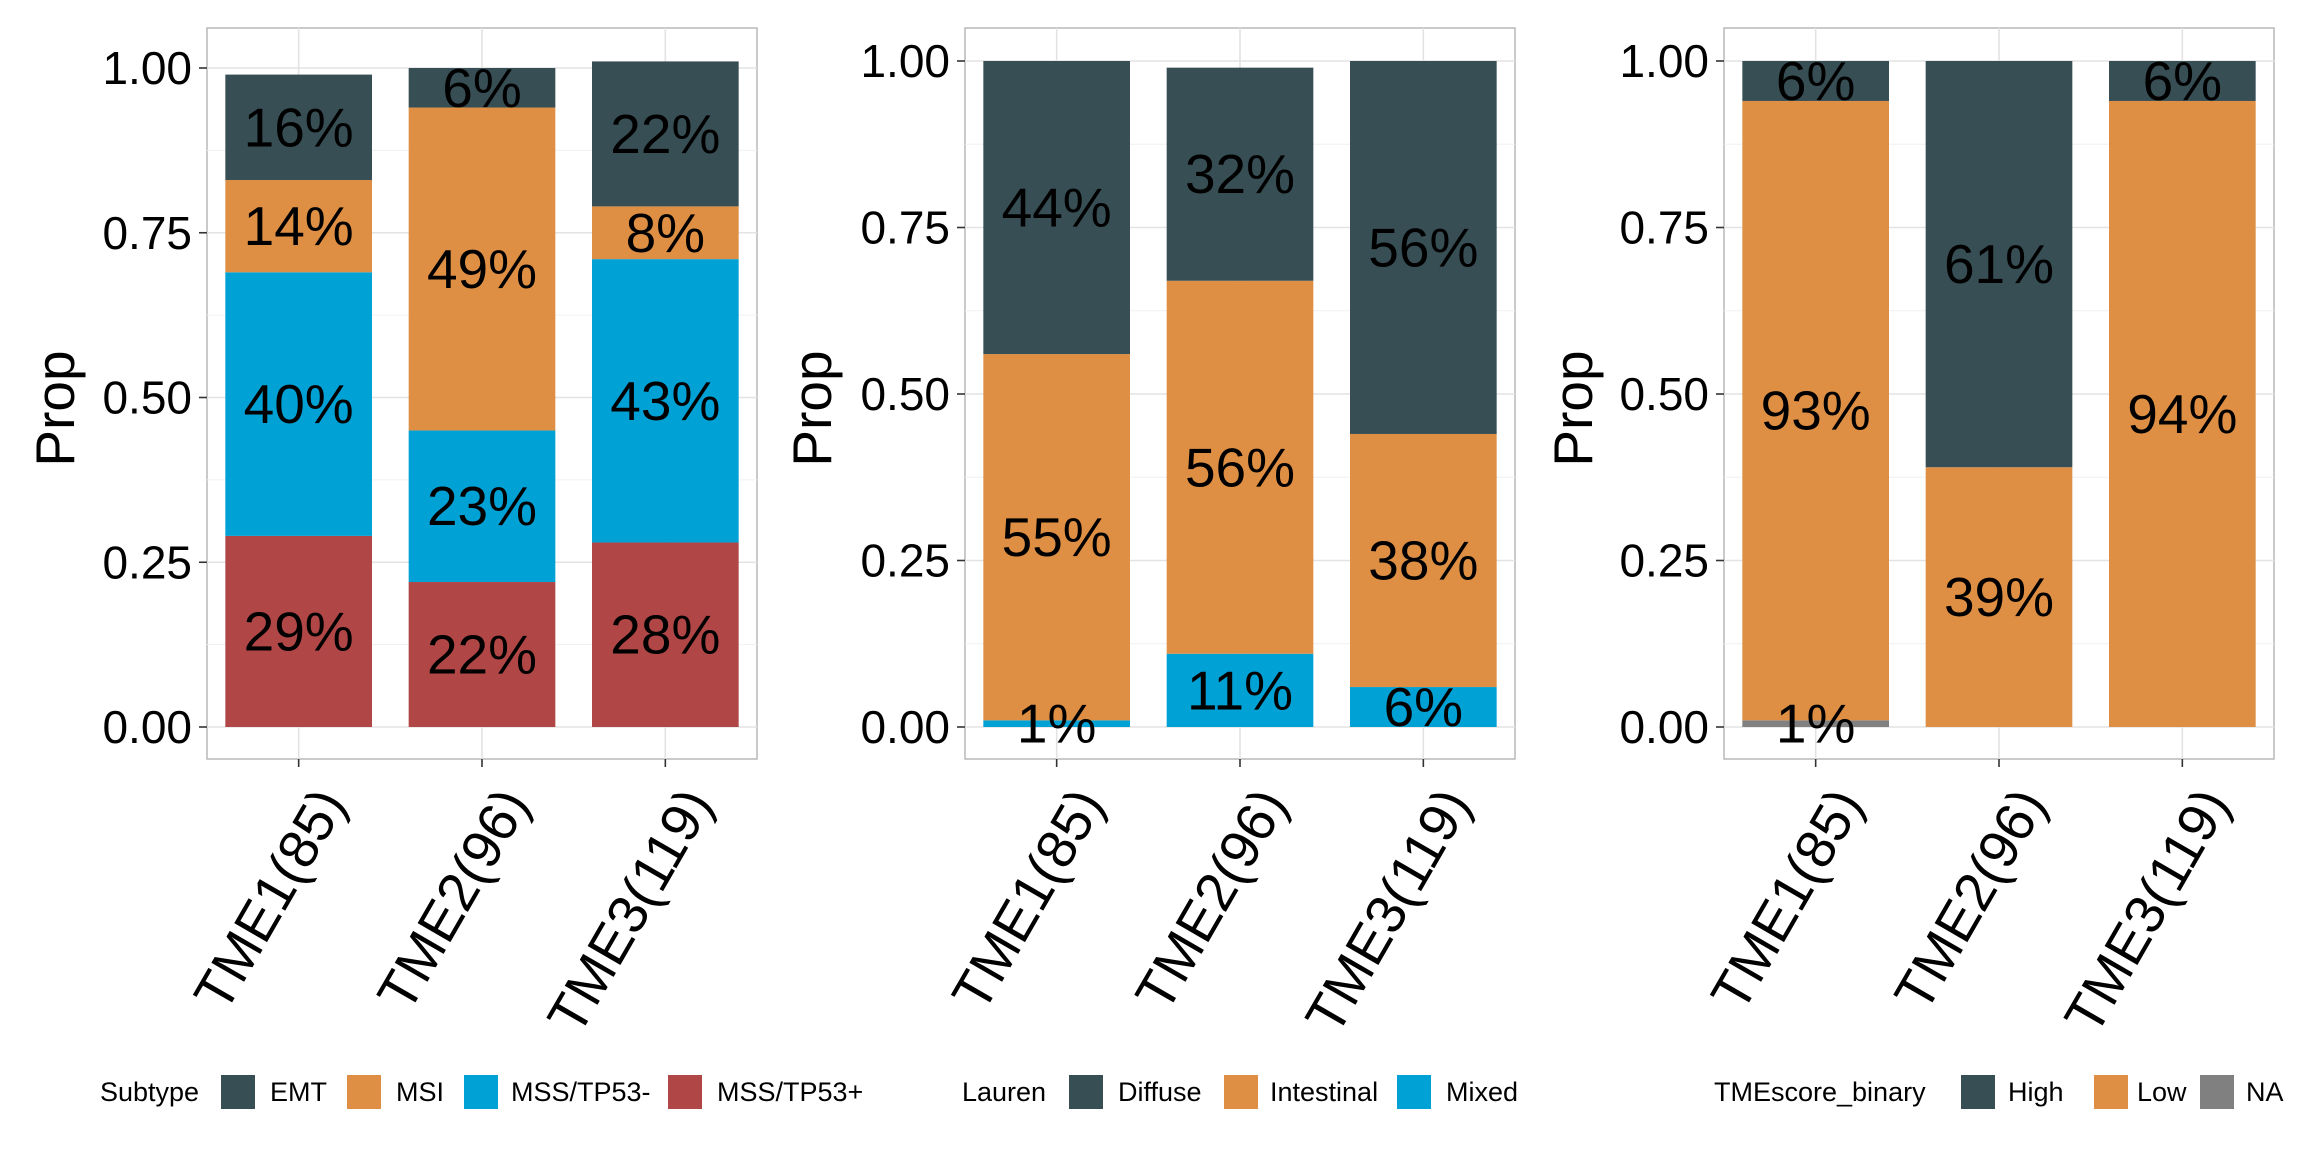  Describe the element at coordinates (238, 1092) in the screenshot. I see `legend-swatch-emt` at that location.